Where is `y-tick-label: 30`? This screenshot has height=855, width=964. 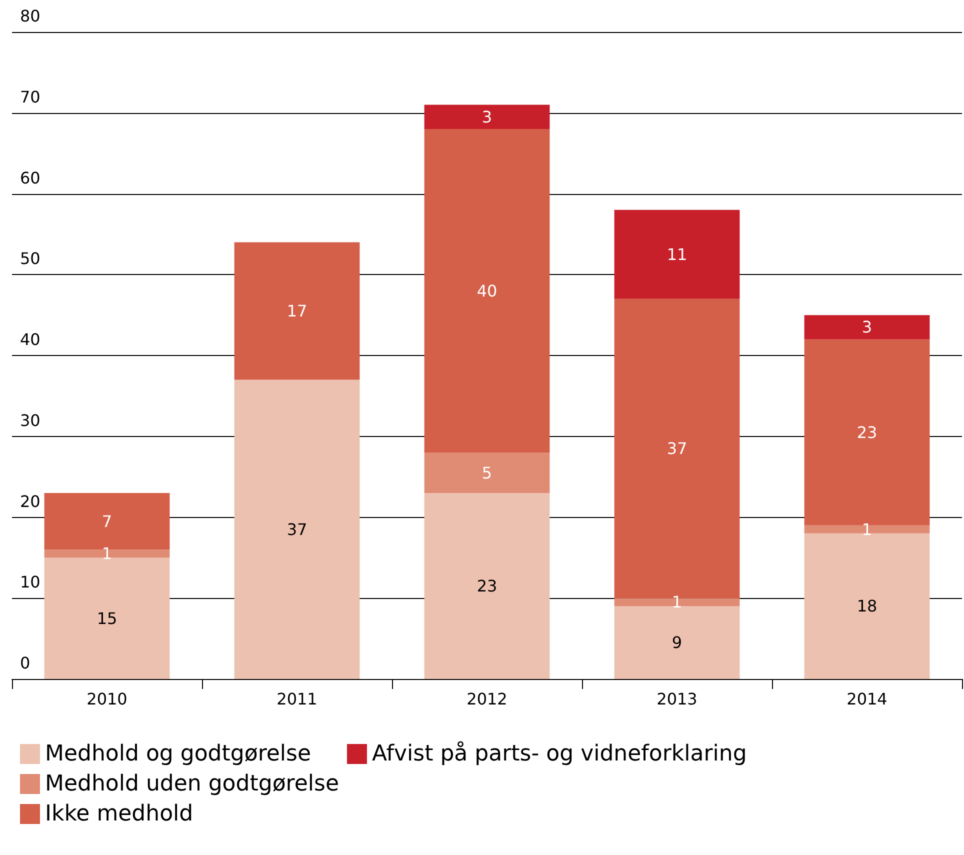 y-tick-label: 30 is located at coordinates (30, 420).